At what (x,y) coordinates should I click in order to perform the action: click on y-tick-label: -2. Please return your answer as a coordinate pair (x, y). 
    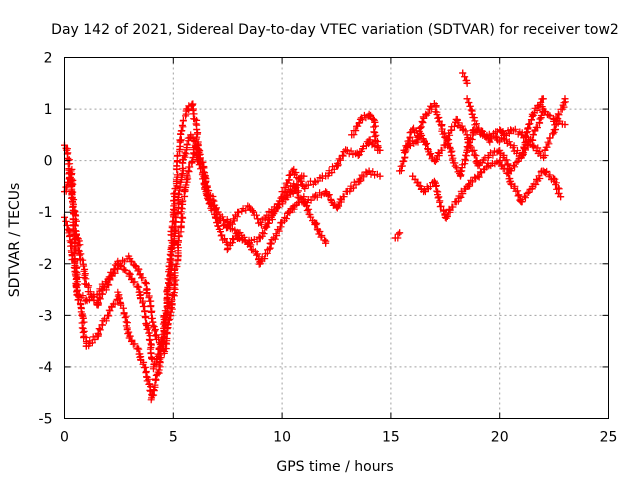
    Looking at the image, I should click on (46, 265).